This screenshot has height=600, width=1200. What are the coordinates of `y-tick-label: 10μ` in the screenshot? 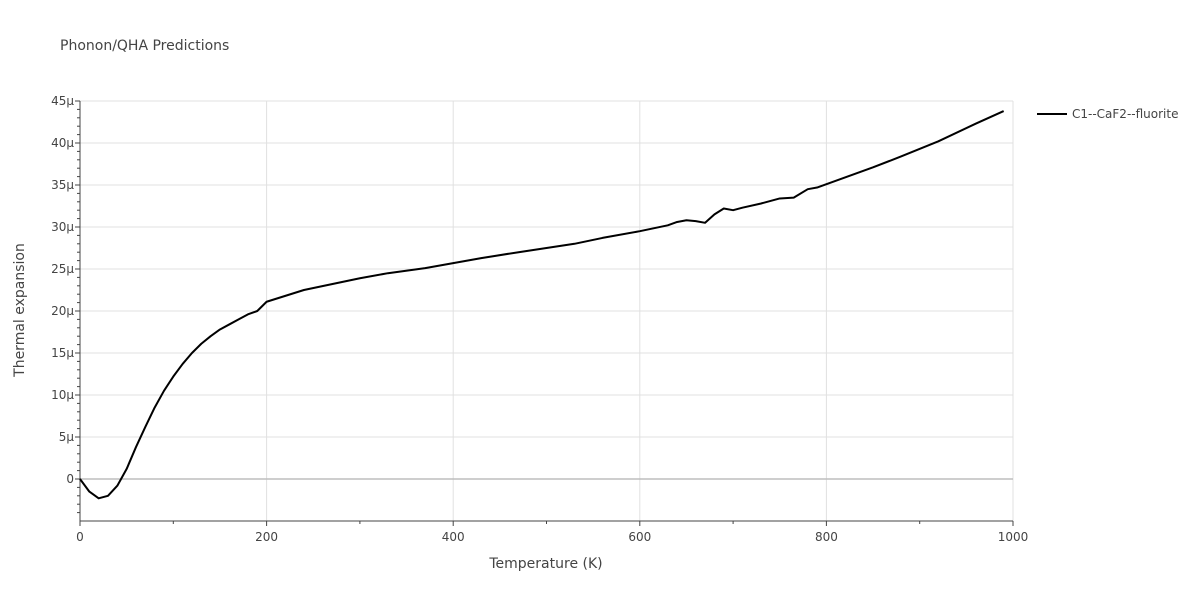 It's located at (62, 395).